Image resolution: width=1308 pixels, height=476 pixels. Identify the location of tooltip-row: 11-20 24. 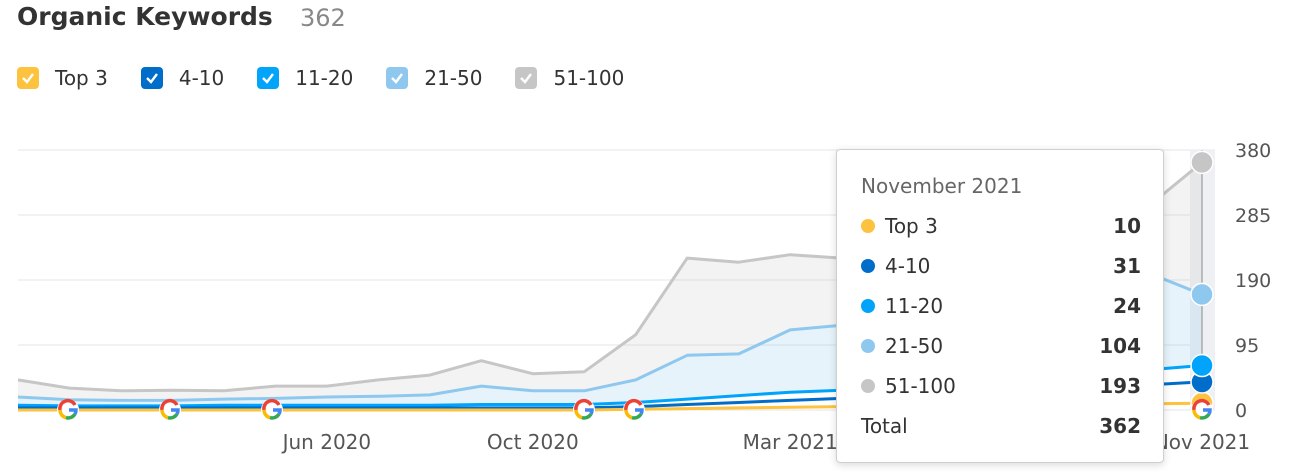
(1001, 306).